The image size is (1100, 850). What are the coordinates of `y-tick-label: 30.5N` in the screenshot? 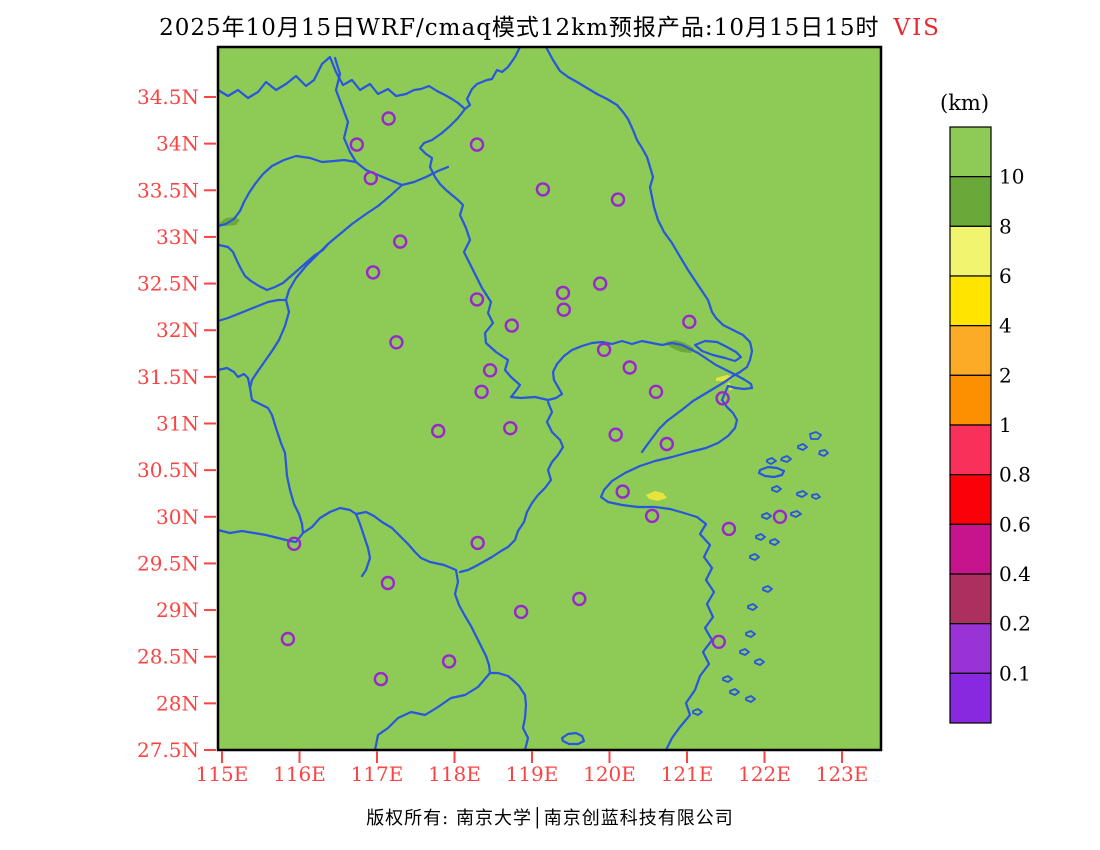 It's located at (168, 470).